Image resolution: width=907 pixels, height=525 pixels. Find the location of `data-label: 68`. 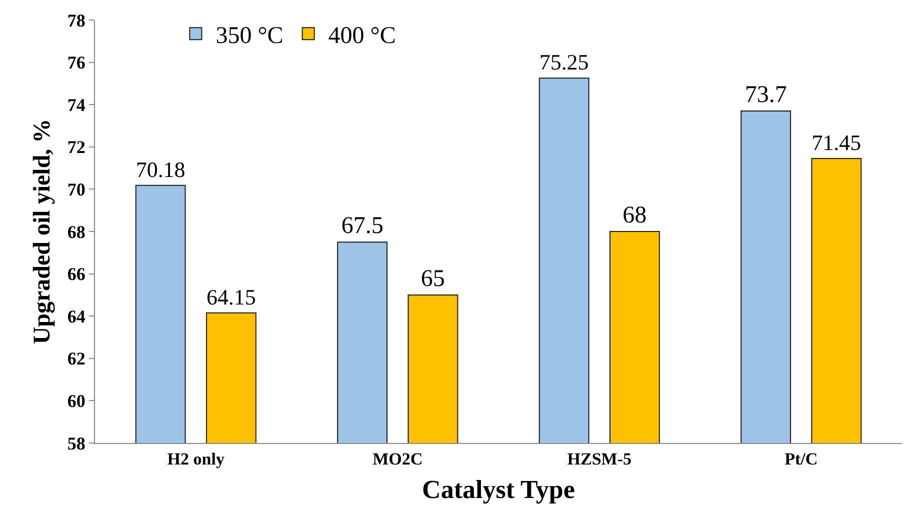

data-label: 68 is located at coordinates (634, 215).